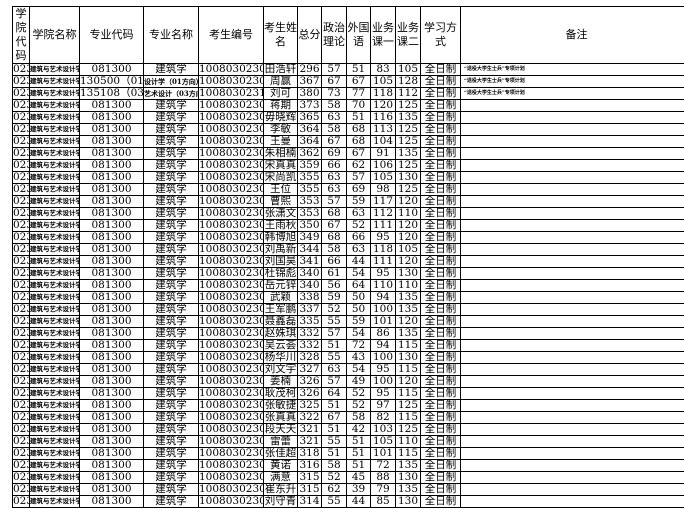  Describe the element at coordinates (281, 238) in the screenshot. I see `cell-candidate-name: 韩博旭` at that location.